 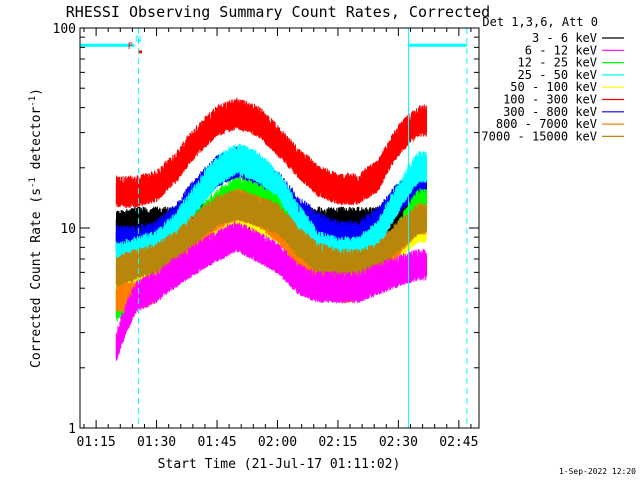 I want to click on legend-label-4: 50 - 100 keV, so click(x=553, y=87).